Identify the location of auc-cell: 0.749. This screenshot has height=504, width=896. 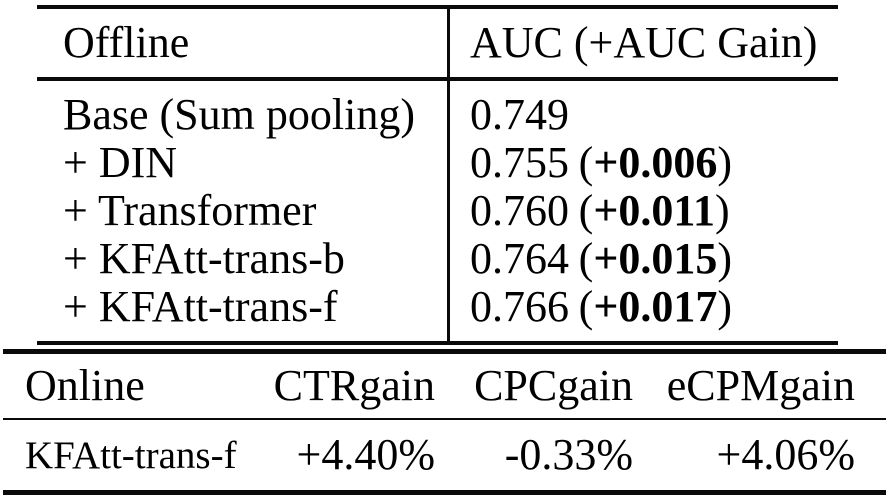
(654, 115).